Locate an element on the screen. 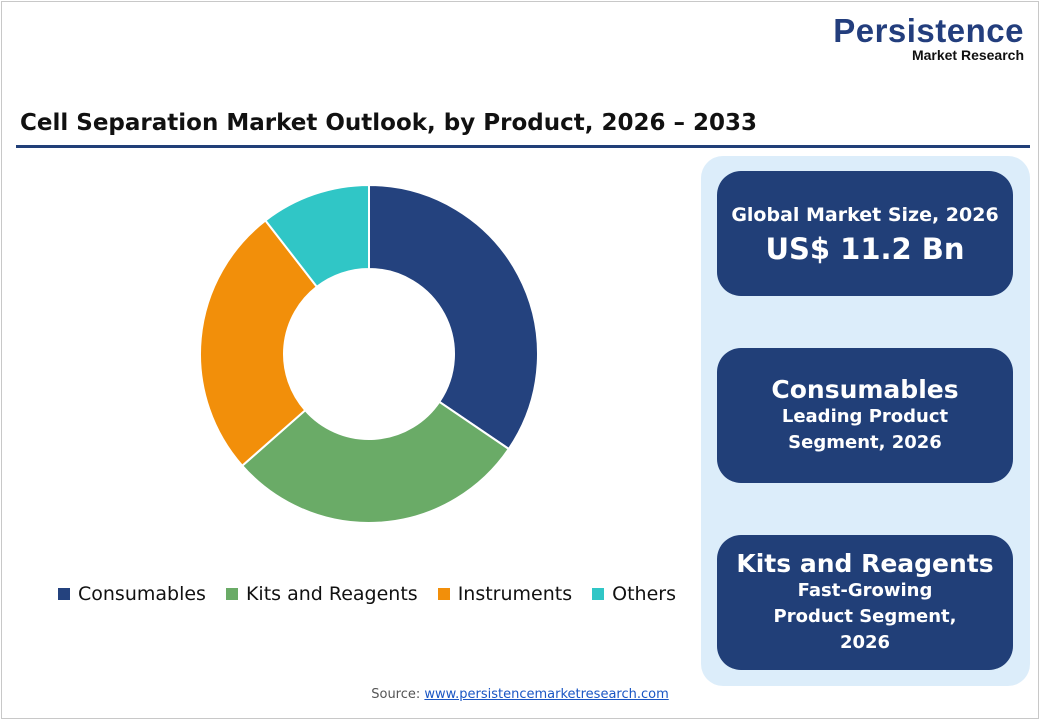 Image resolution: width=1040 pixels, height=720 pixels. legend-label: Others is located at coordinates (644, 594).